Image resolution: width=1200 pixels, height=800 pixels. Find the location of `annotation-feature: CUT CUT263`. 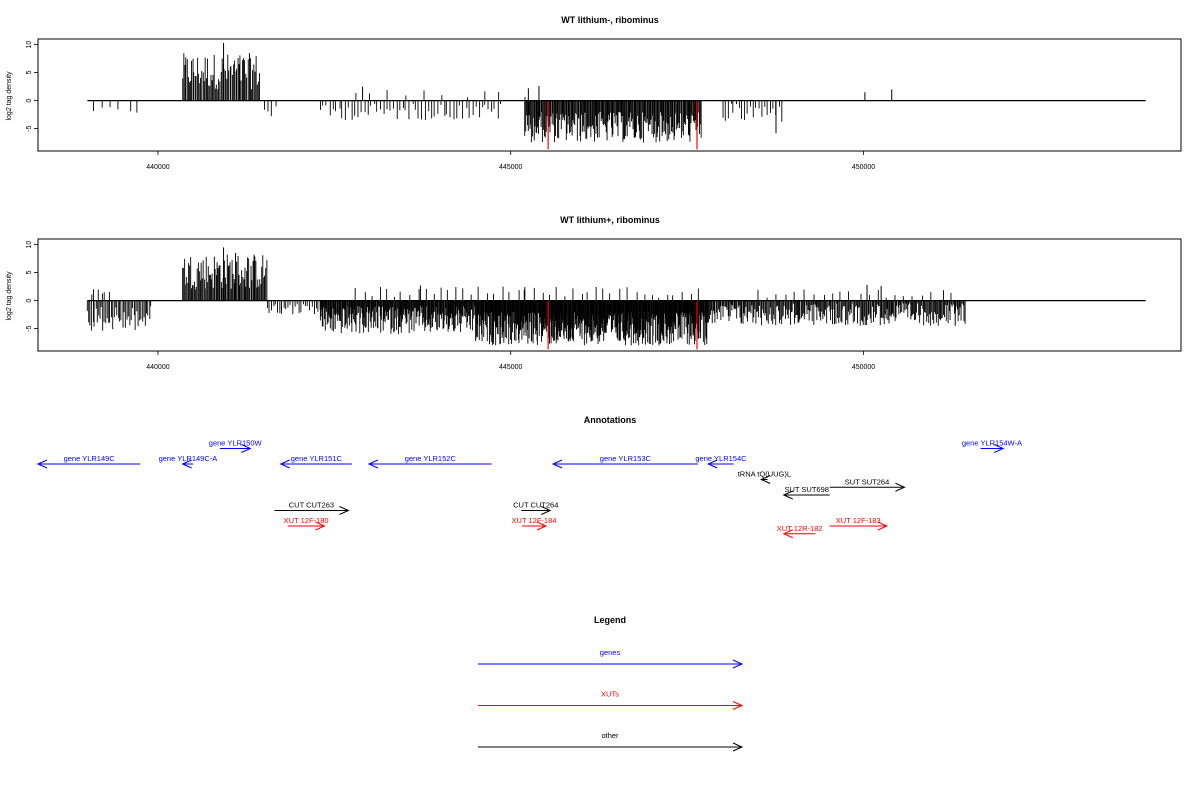

annotation-feature: CUT CUT263 is located at coordinates (312, 508).